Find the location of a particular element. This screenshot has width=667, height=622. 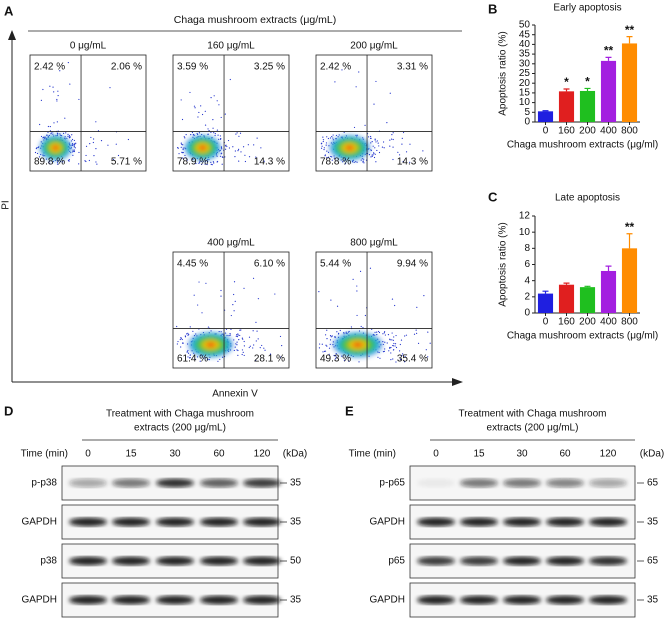

marker-label: 50 is located at coordinates (296, 561).